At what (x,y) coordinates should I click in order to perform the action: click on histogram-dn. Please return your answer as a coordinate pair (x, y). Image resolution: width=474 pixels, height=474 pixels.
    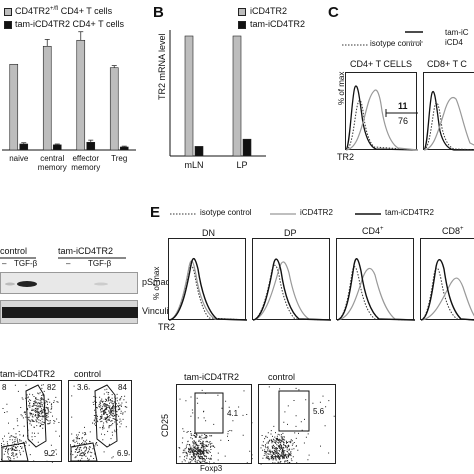
    Looking at the image, I should click on (208, 279).